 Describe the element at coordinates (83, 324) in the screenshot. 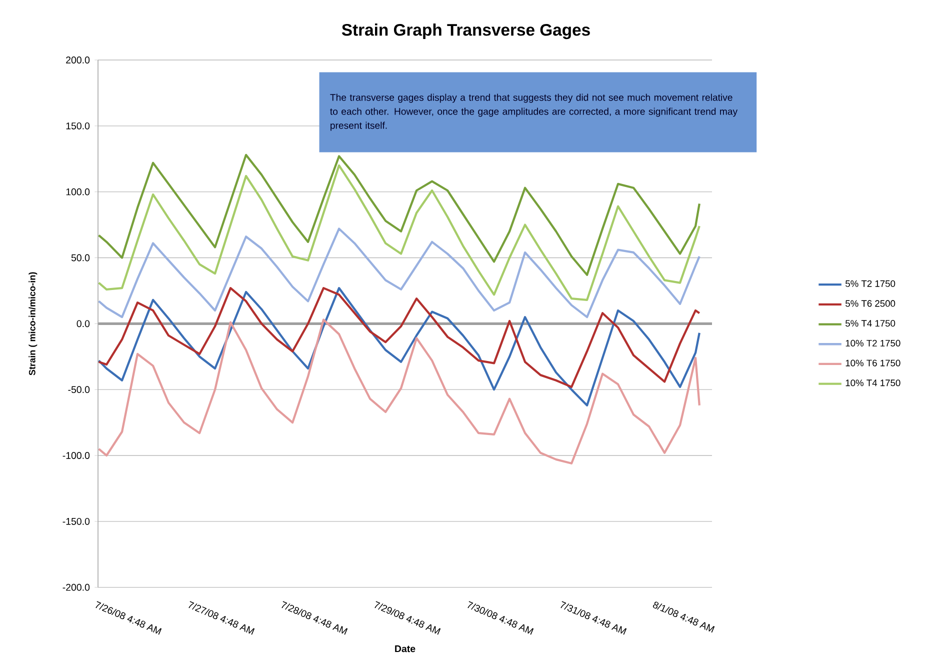

I see `y-tick-label: 0.0` at that location.